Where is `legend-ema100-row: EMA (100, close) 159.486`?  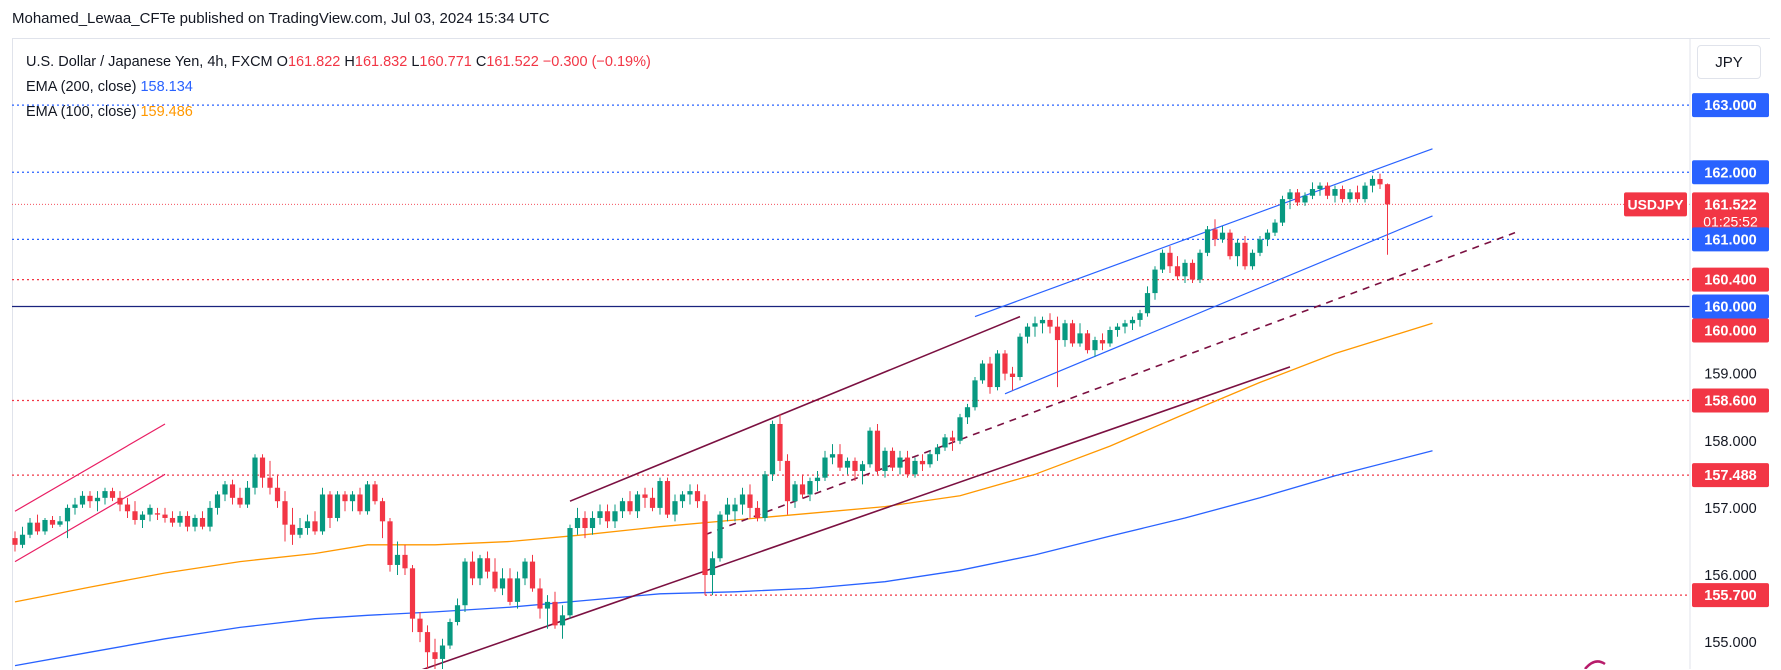
legend-ema100-row: EMA (100, close) 159.486 is located at coordinates (338, 112).